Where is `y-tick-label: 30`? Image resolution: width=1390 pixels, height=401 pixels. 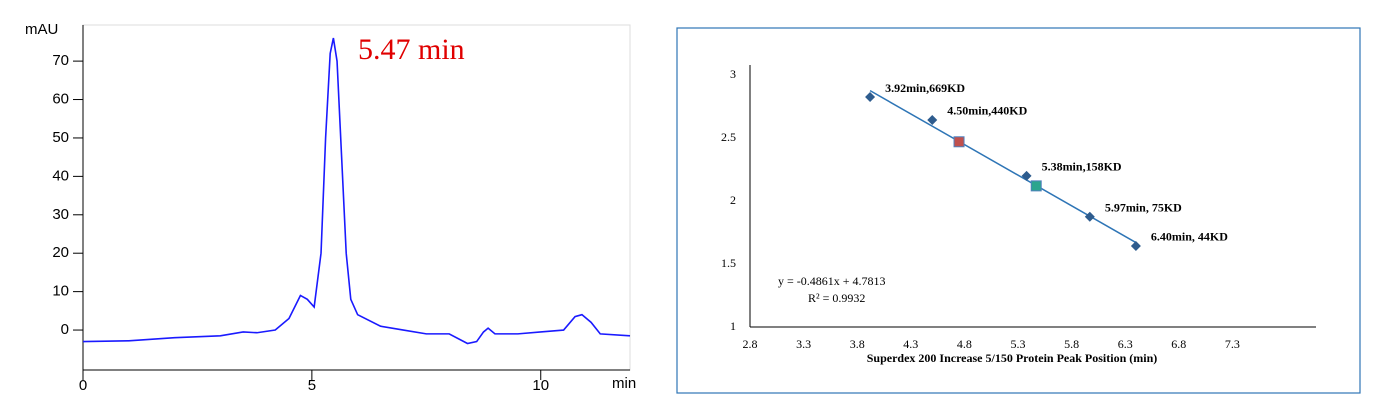 y-tick-label: 30 is located at coordinates (60, 214).